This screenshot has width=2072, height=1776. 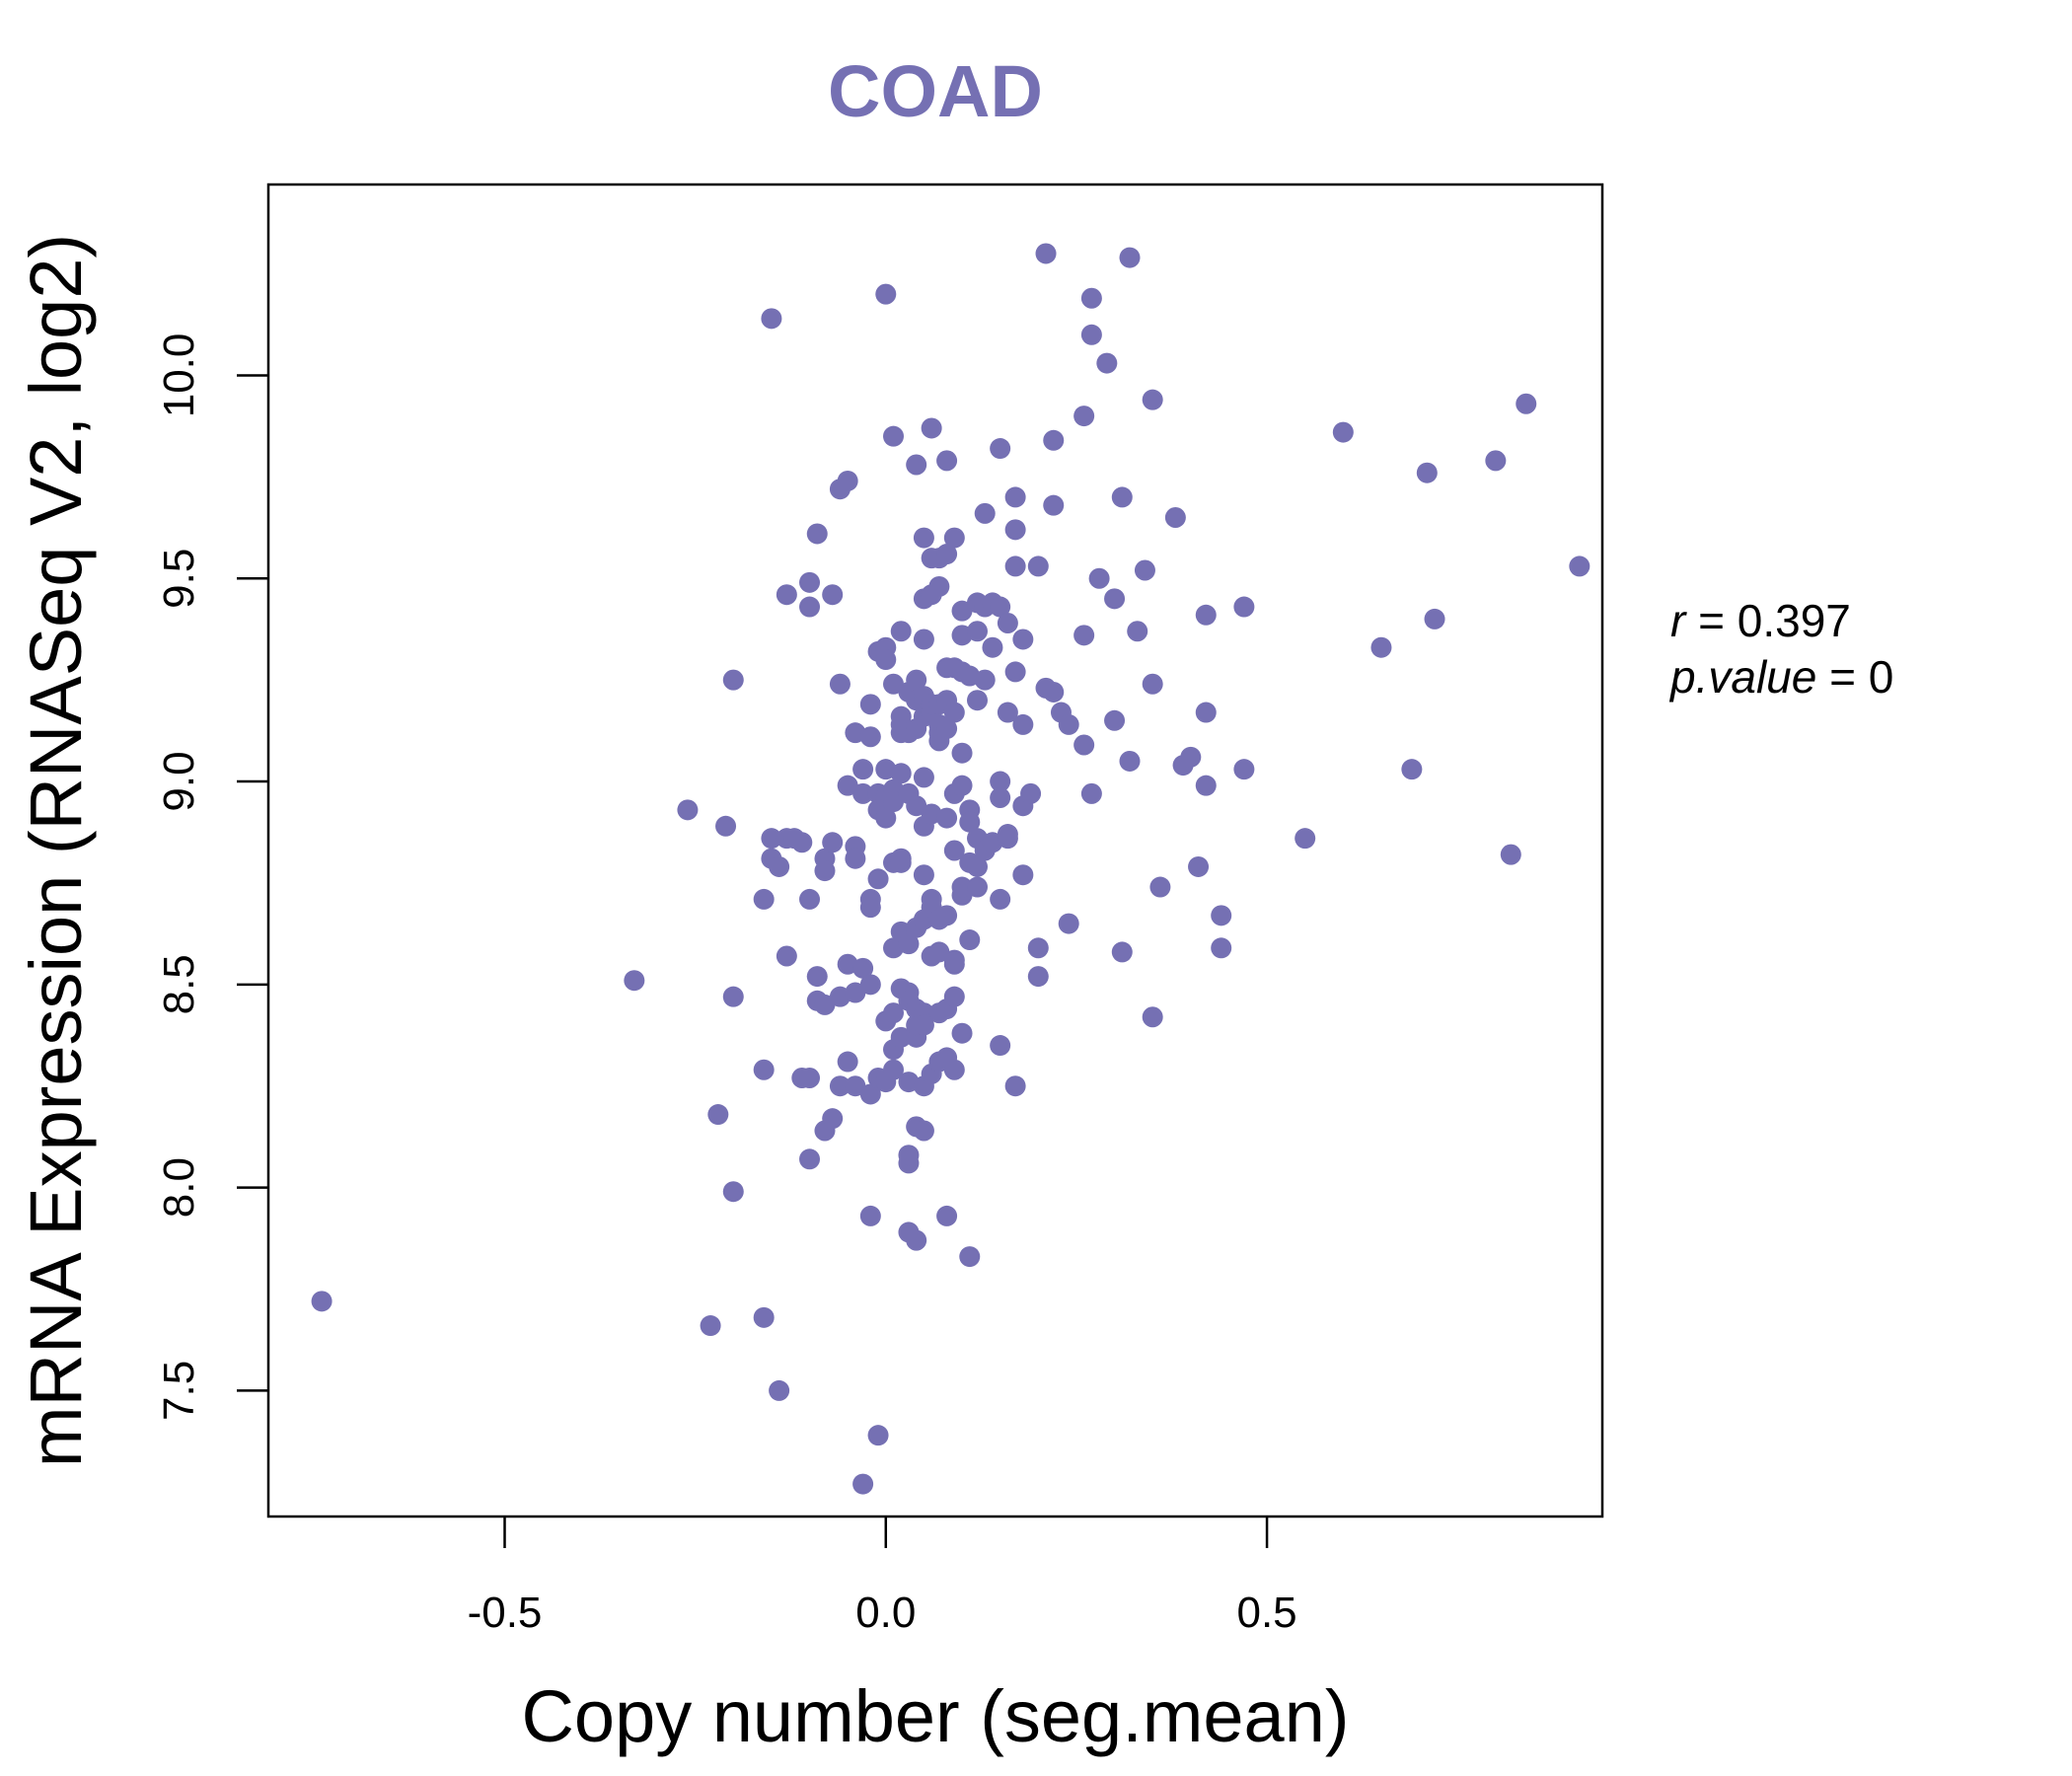 I want to click on r-value: 0.397, so click(x=1795, y=621).